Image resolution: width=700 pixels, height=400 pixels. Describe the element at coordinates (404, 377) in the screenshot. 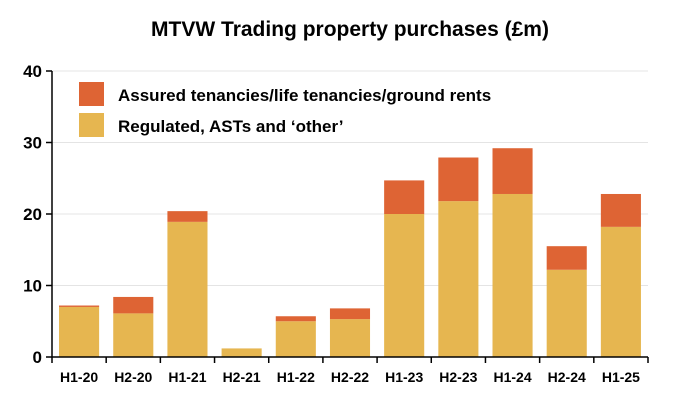

I see `x-tick-label: H1-23` at that location.